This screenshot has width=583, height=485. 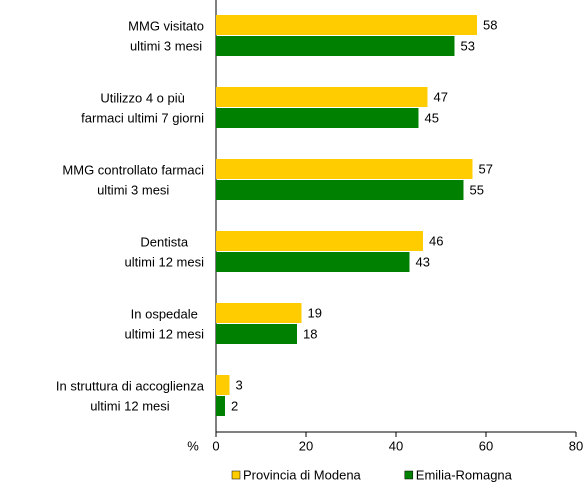 I want to click on category-label: Dentista, so click(x=164, y=241).